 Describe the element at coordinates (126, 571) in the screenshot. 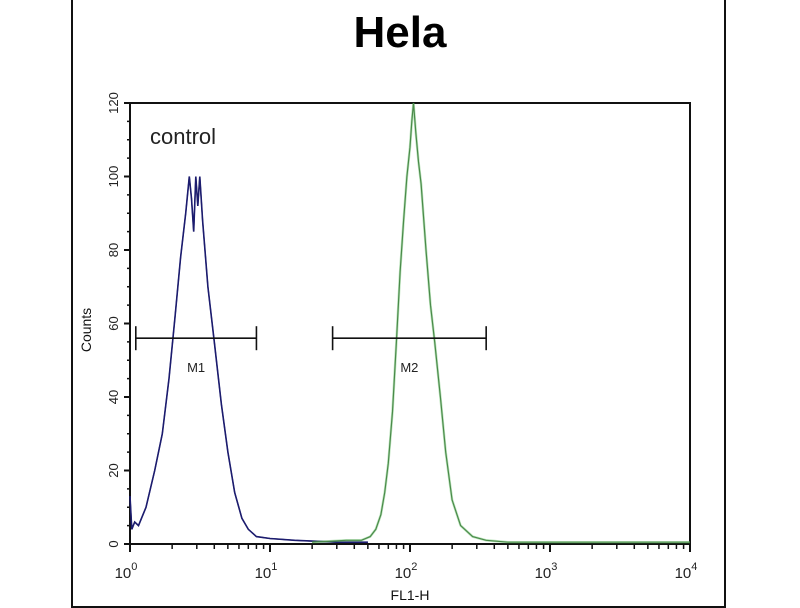

I see `x-tick-label: 10⁰` at that location.